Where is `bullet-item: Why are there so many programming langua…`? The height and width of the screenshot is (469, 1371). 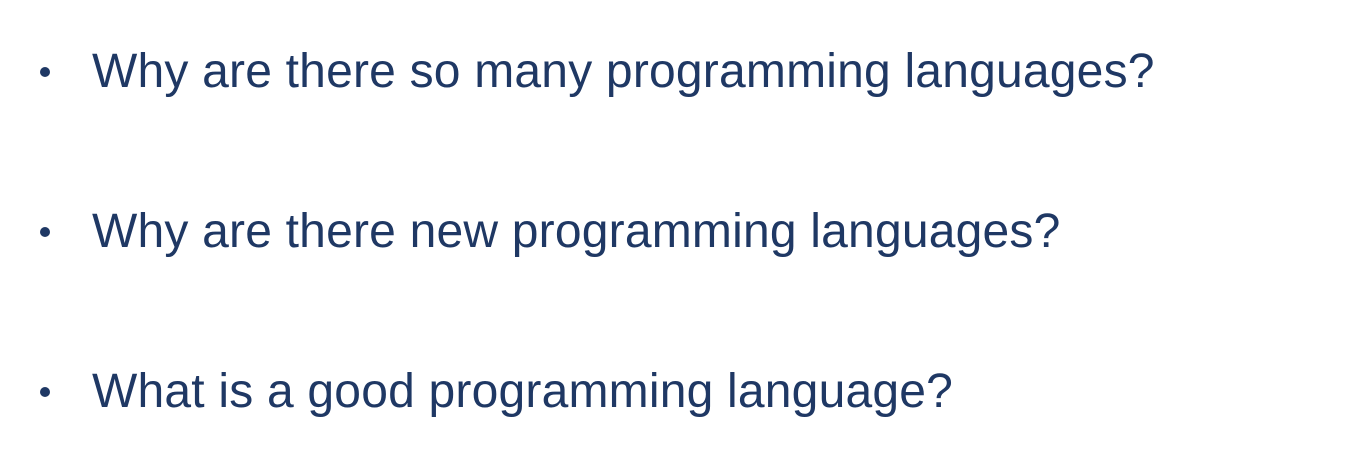 bullet-item: Why are there so many programming langua… is located at coordinates (650, 72).